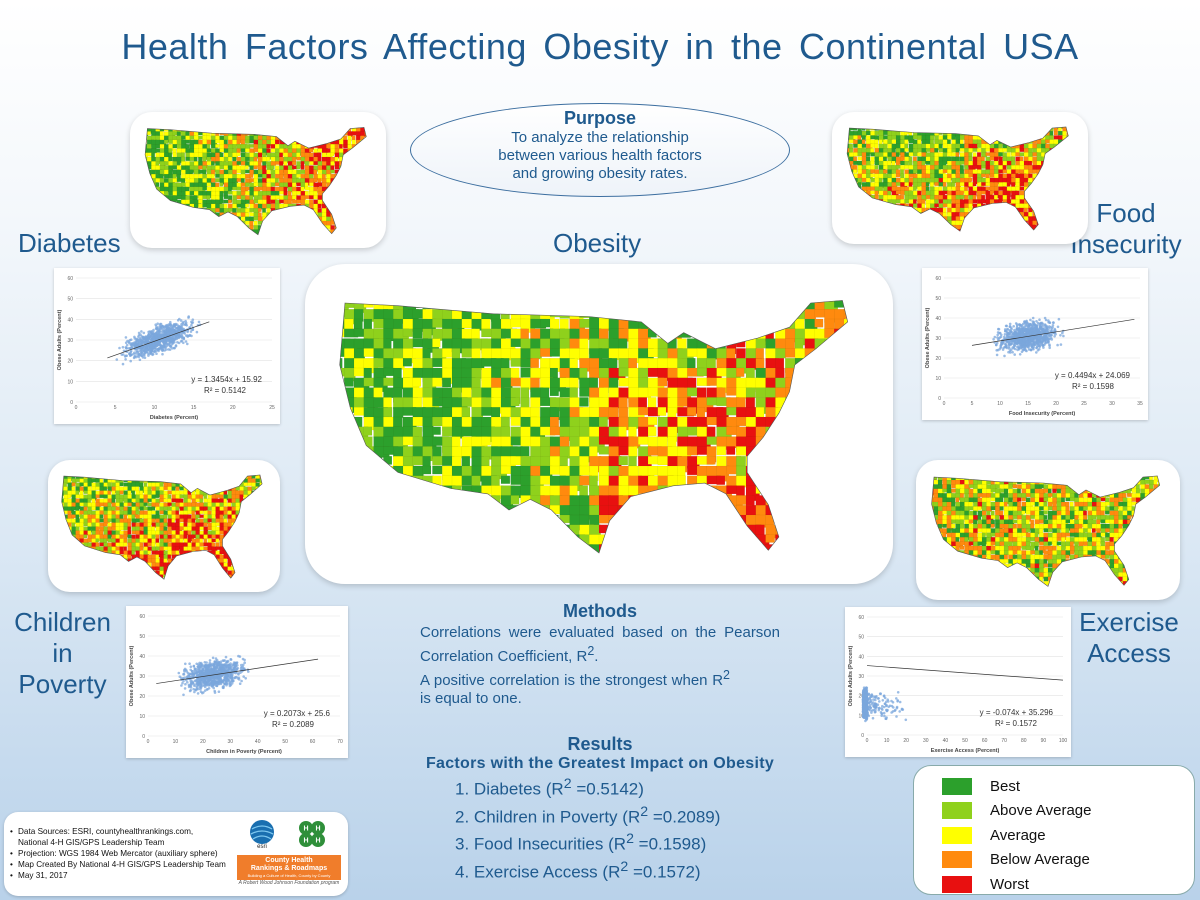 Image resolution: width=1200 pixels, height=900 pixels. What do you see at coordinates (624, 866) in the screenshot?
I see `result-sup: 2` at bounding box center [624, 866].